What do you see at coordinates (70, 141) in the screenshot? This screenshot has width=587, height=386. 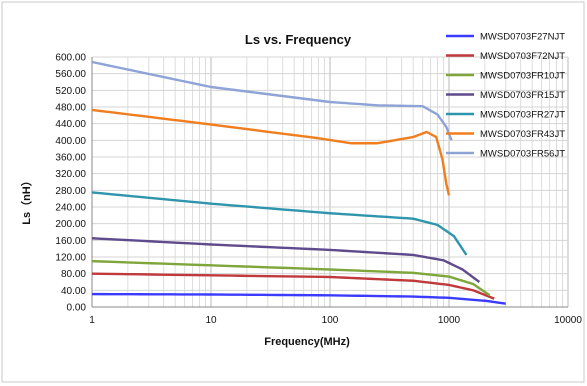 I see `y-tick-label: 400.00` at bounding box center [70, 141].